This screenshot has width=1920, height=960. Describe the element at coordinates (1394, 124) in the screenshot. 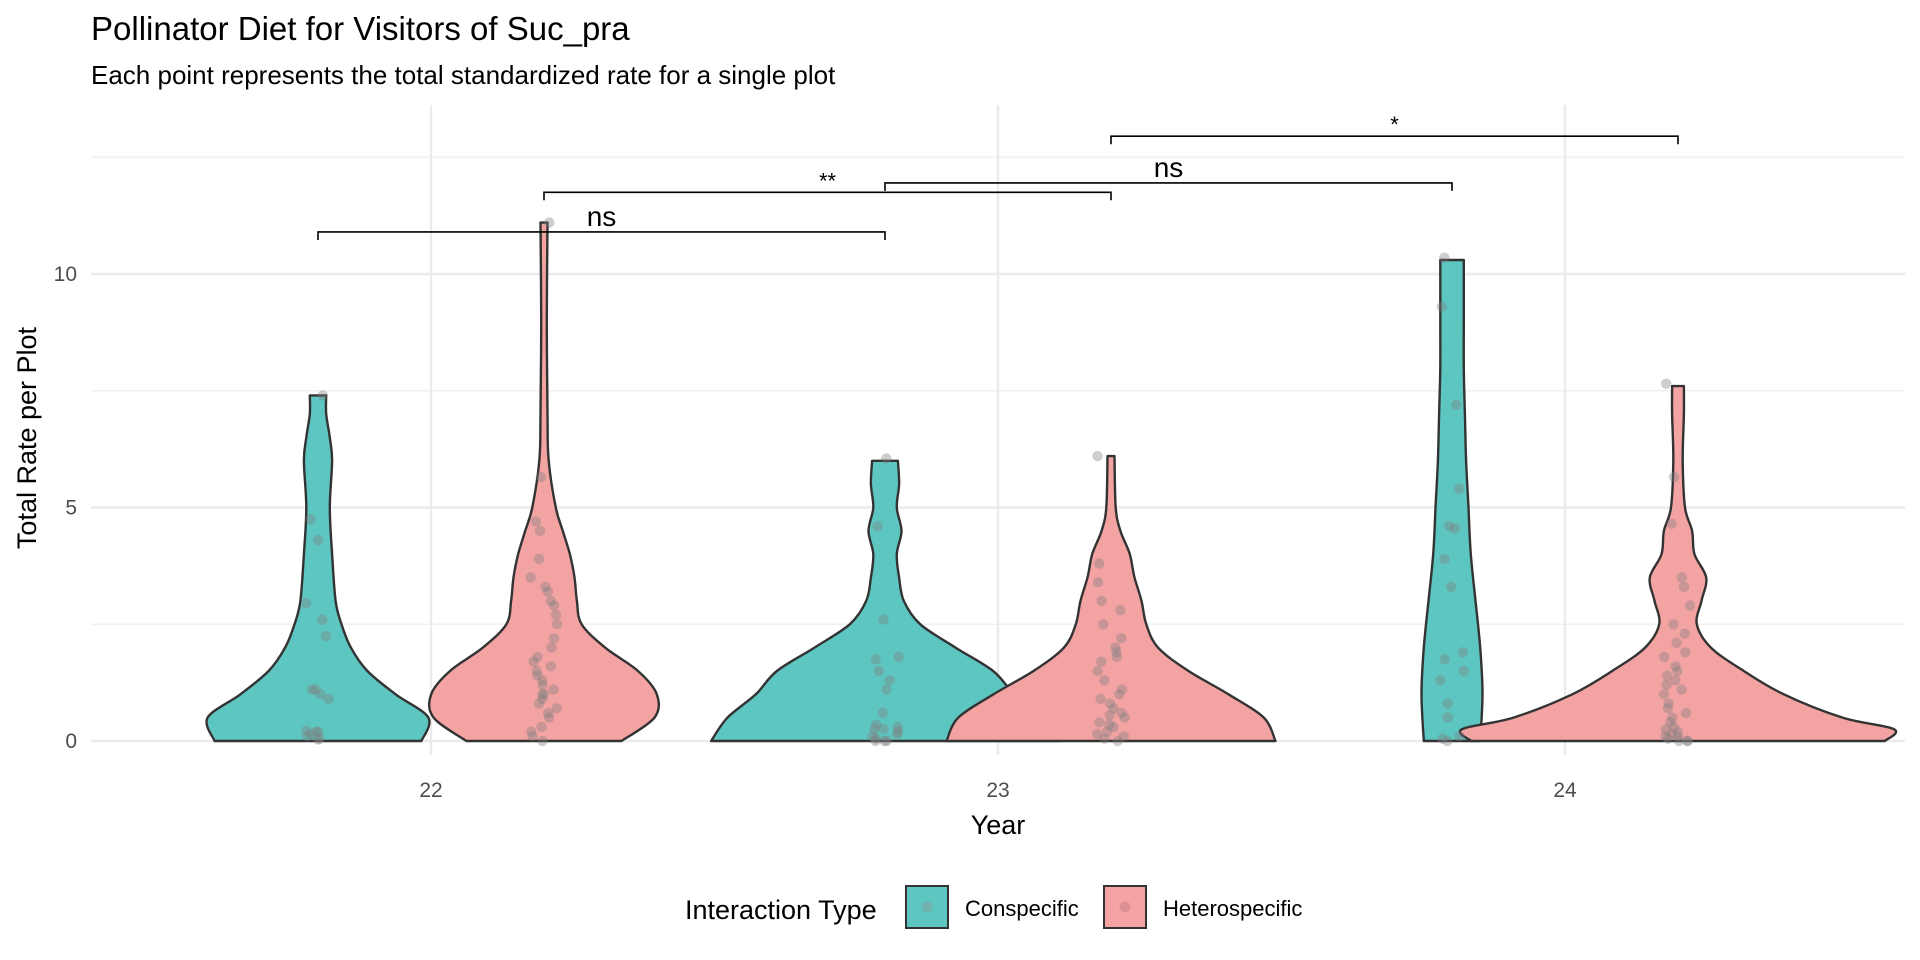

I see `significance-label: *` at that location.